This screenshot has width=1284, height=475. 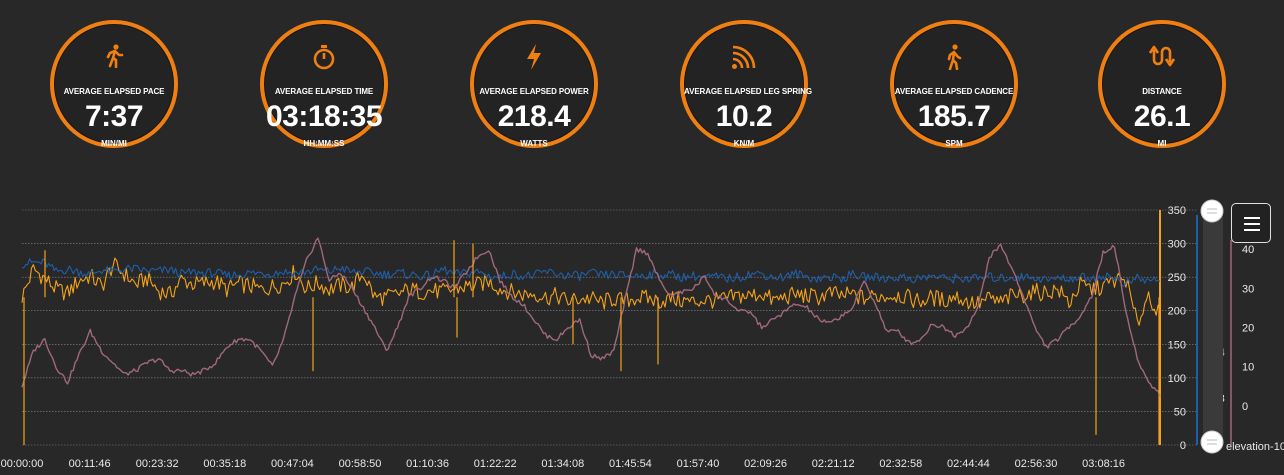 I want to click on x-axis-tick-label: 02:44:44, so click(x=968, y=464).